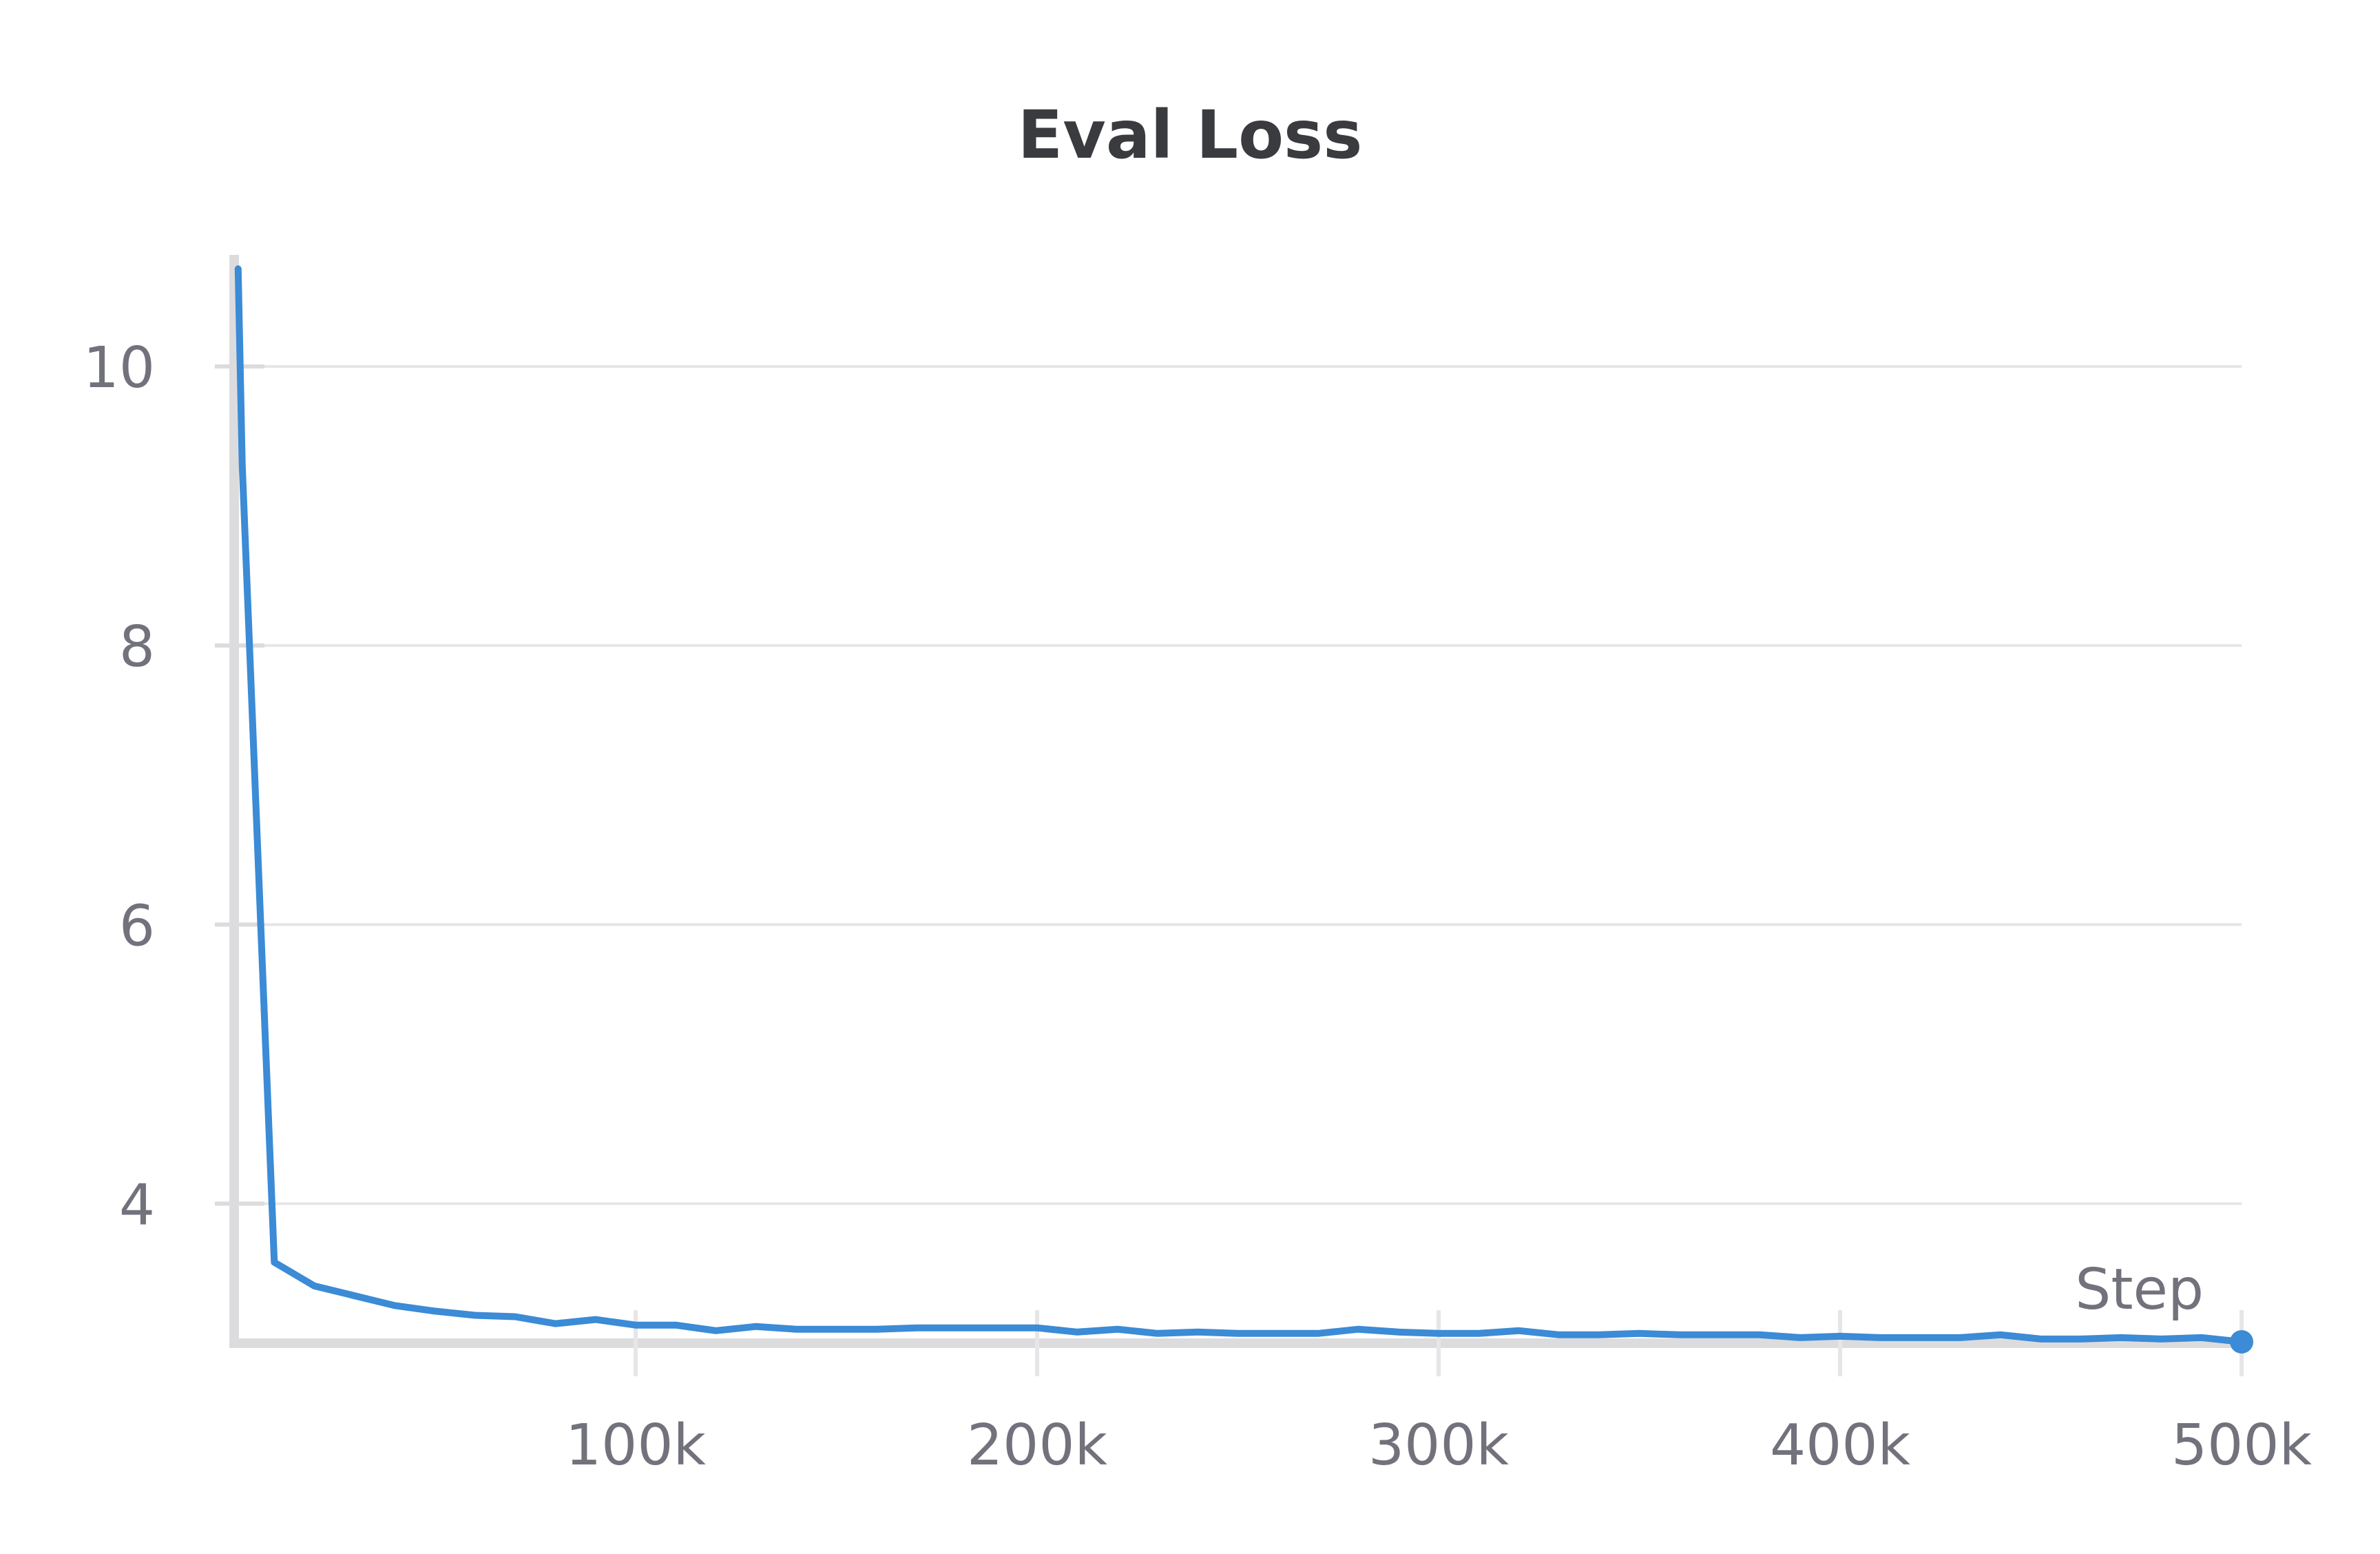  I want to click on y-tick-label: 6, so click(137, 926).